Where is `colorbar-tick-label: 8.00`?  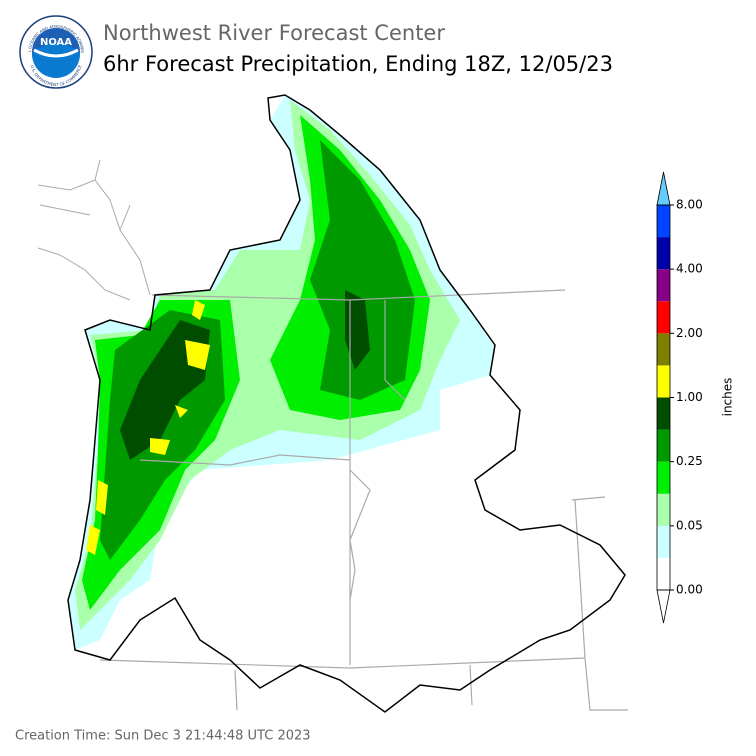
colorbar-tick-label: 8.00 is located at coordinates (689, 205).